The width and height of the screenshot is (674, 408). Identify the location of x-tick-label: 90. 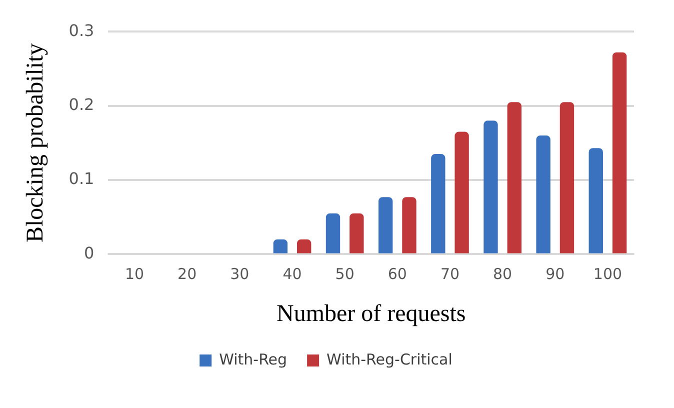
(555, 274).